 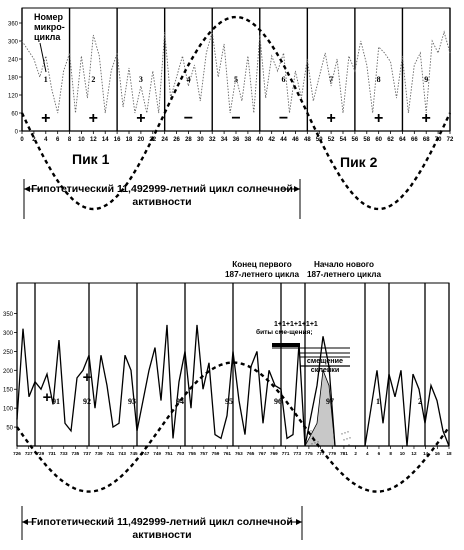 I want to click on segment-number: 3, so click(x=141, y=79).